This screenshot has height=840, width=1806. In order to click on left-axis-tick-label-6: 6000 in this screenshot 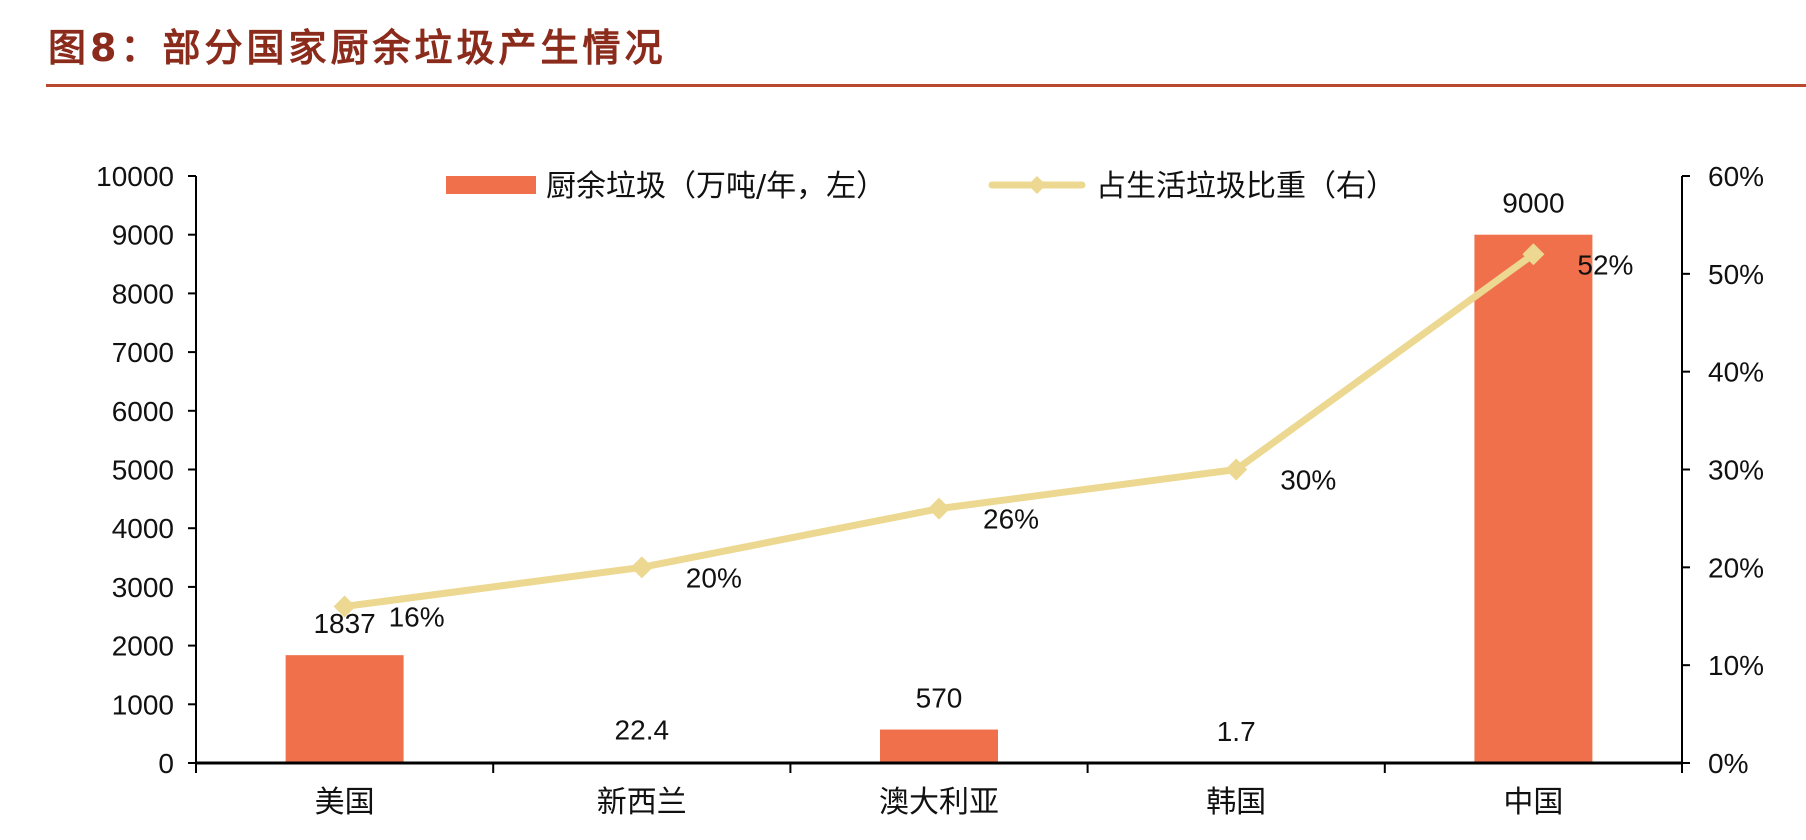, I will do `click(143, 411)`.